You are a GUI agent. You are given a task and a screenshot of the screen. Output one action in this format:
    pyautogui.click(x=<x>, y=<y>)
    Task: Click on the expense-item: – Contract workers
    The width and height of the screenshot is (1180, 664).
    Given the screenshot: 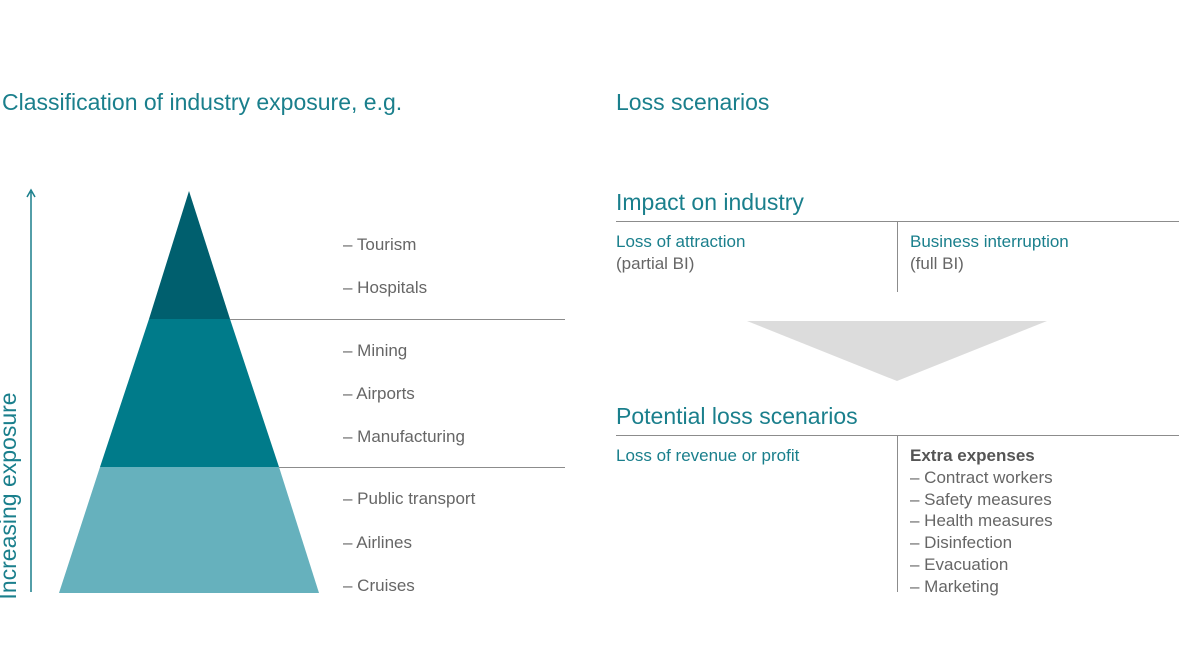 What is the action you would take?
    pyautogui.click(x=981, y=477)
    